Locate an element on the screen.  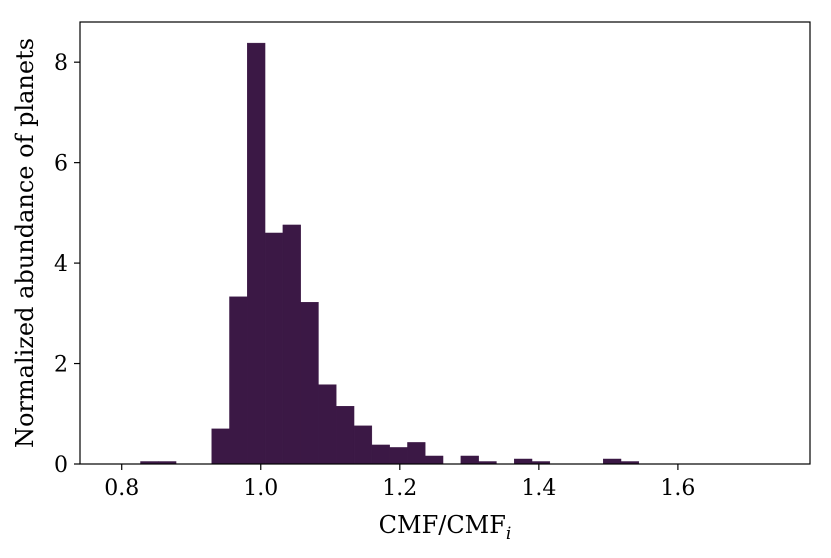
x-tick-label: 0.8 is located at coordinates (121, 488).